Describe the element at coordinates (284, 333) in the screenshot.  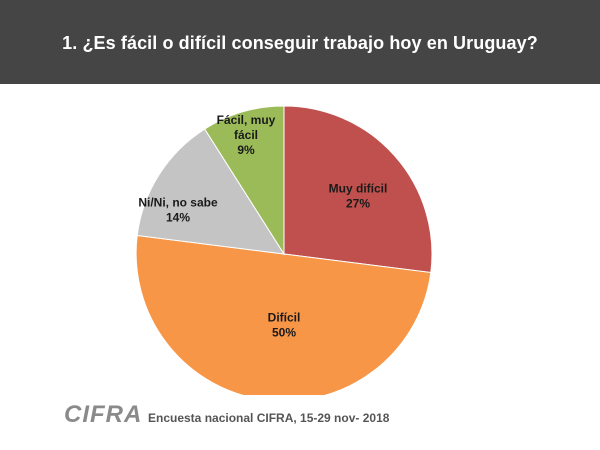
I see `slice-value-label: 50%` at that location.